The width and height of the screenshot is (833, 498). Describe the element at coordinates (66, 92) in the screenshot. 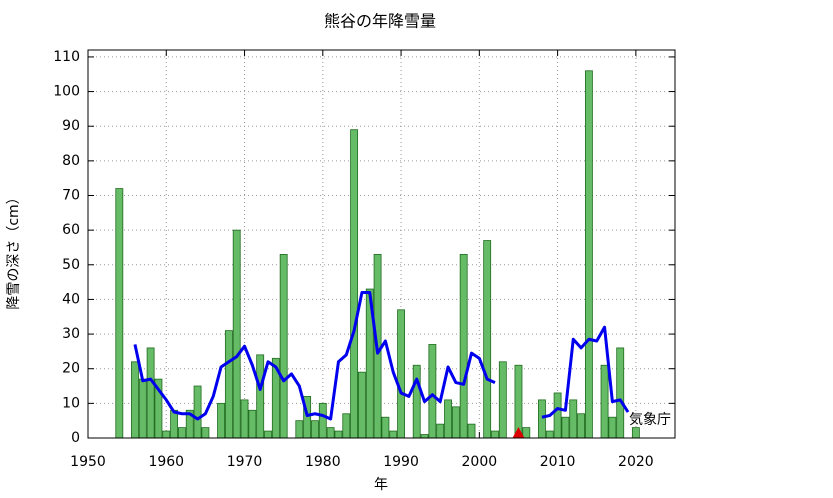

I see `y-tick-label: 100` at that location.